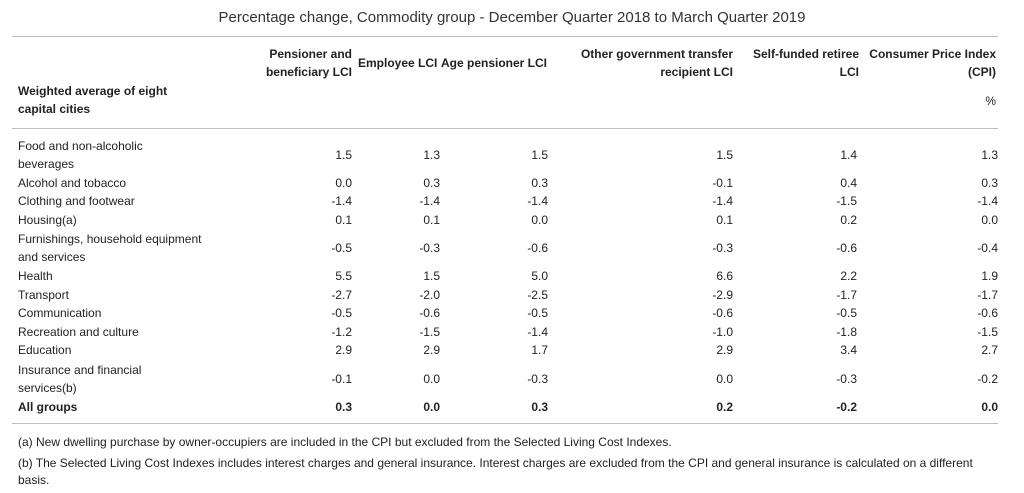 The width and height of the screenshot is (1024, 493). What do you see at coordinates (797, 63) in the screenshot?
I see `col-header-self-funded: Self-funded retiree LCI` at bounding box center [797, 63].